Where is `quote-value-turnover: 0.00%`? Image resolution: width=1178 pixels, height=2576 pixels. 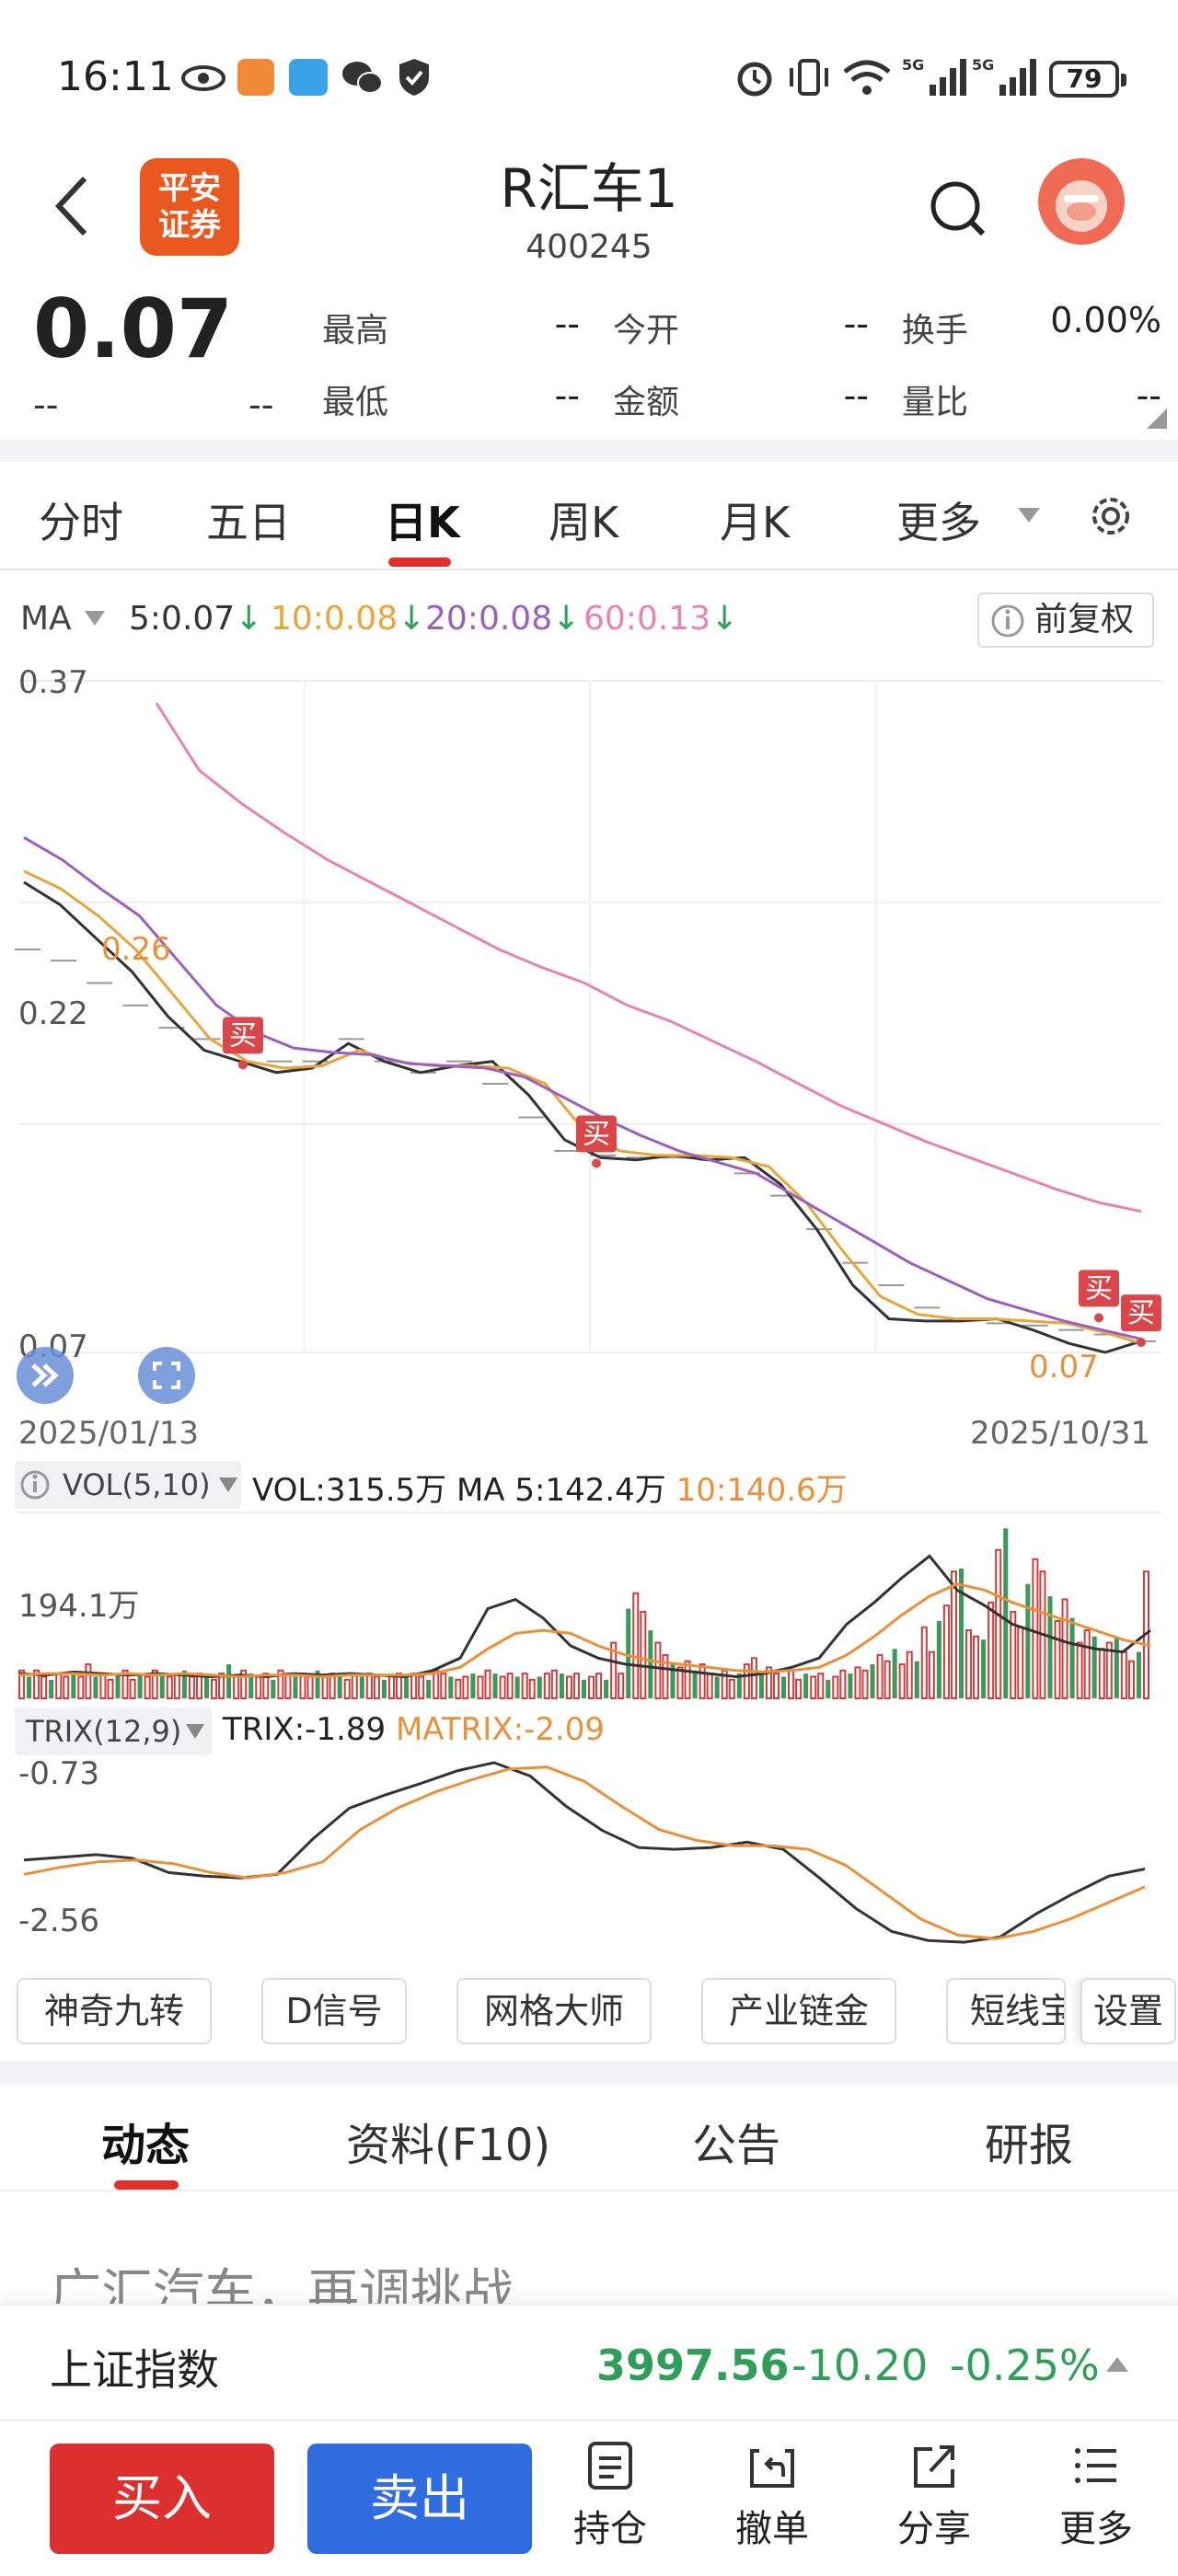
quote-value-turnover: 0.00% is located at coordinates (1105, 320).